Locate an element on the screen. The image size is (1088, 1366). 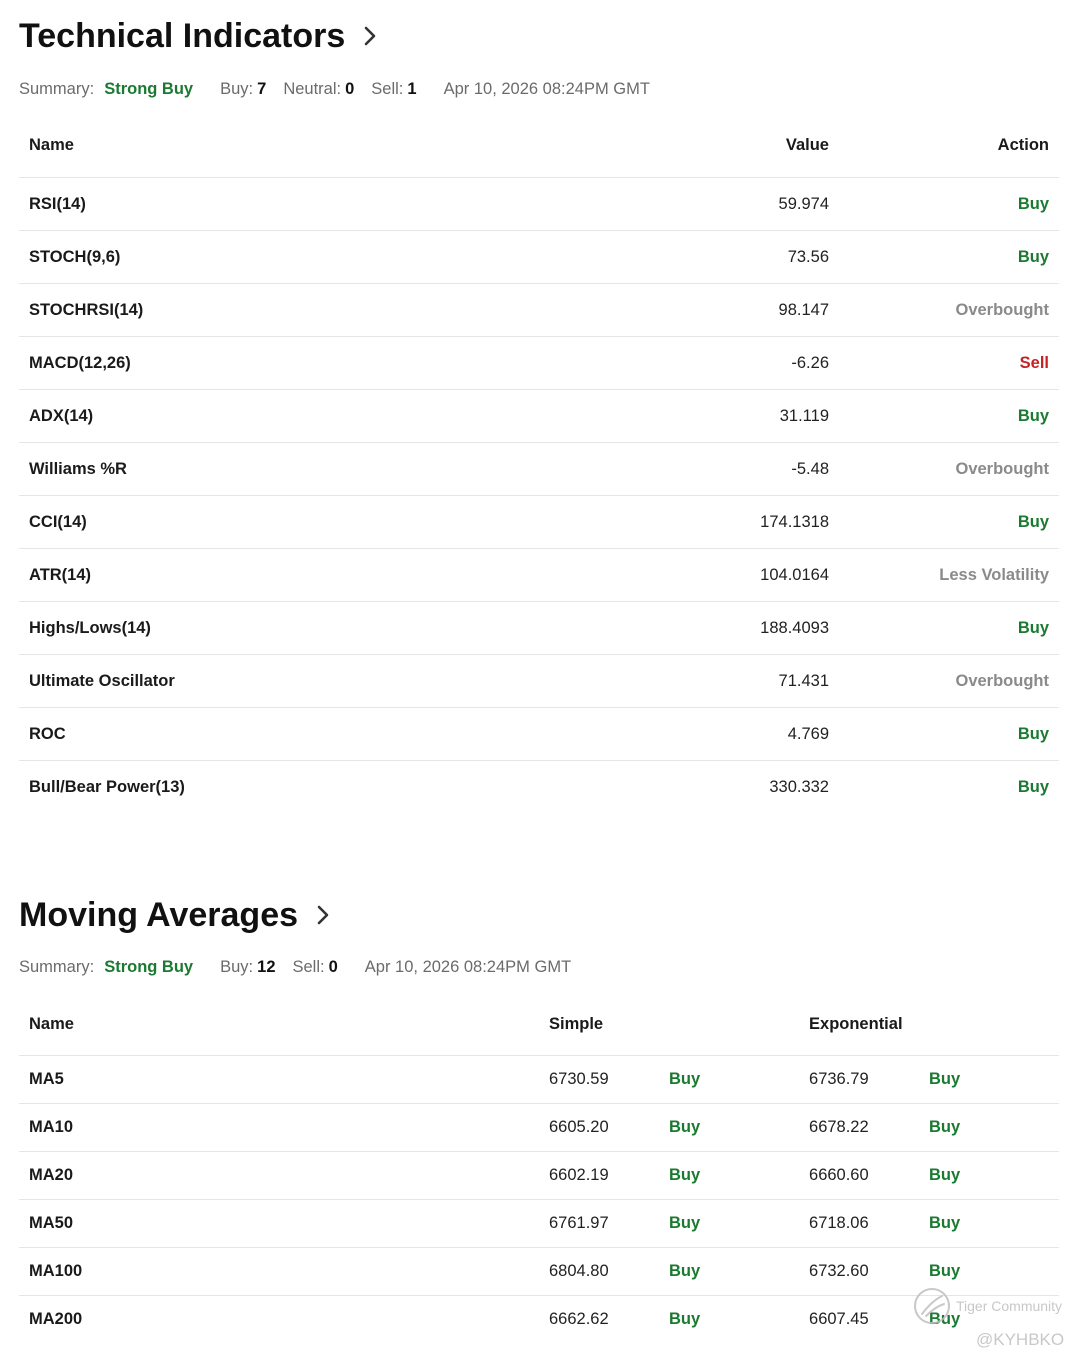
neutral-count: Neutral: 0 is located at coordinates (318, 89).